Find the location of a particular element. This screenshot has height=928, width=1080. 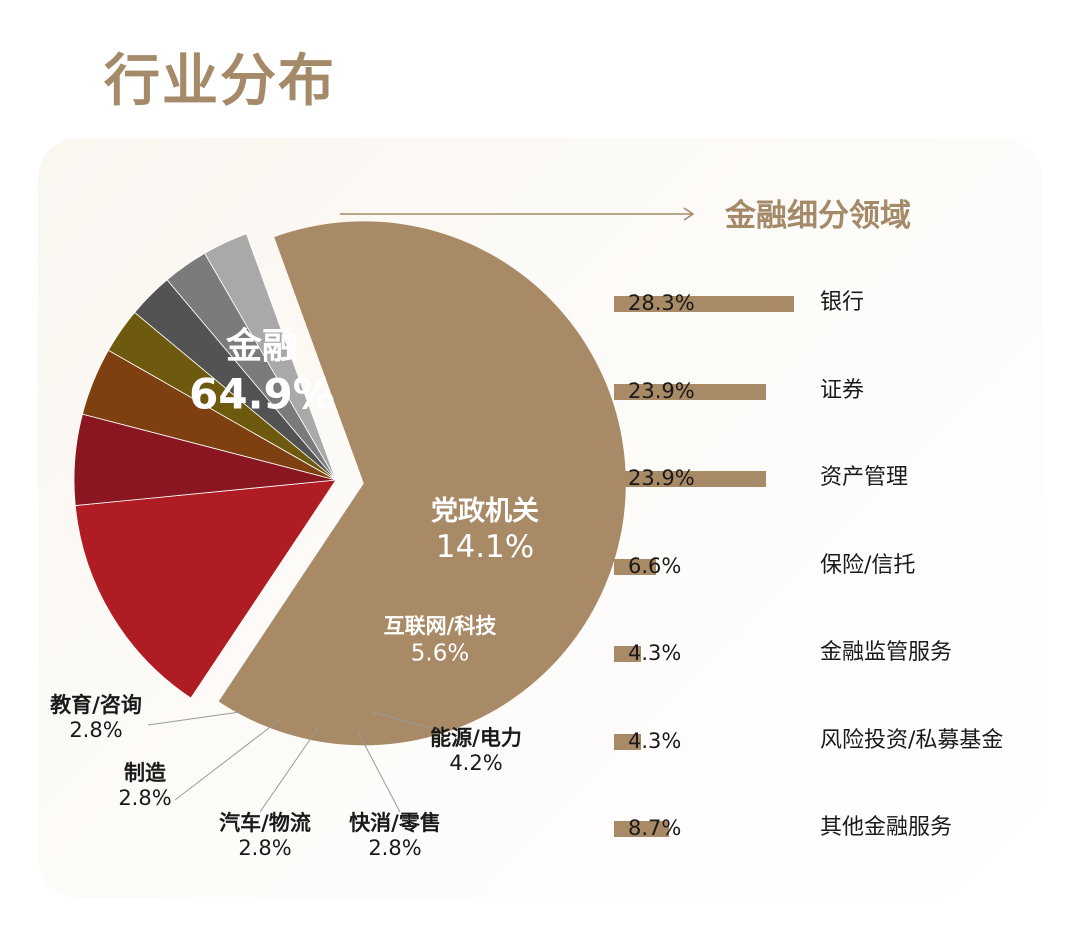

pie-label-5: 汽车/物流 is located at coordinates (265, 823).